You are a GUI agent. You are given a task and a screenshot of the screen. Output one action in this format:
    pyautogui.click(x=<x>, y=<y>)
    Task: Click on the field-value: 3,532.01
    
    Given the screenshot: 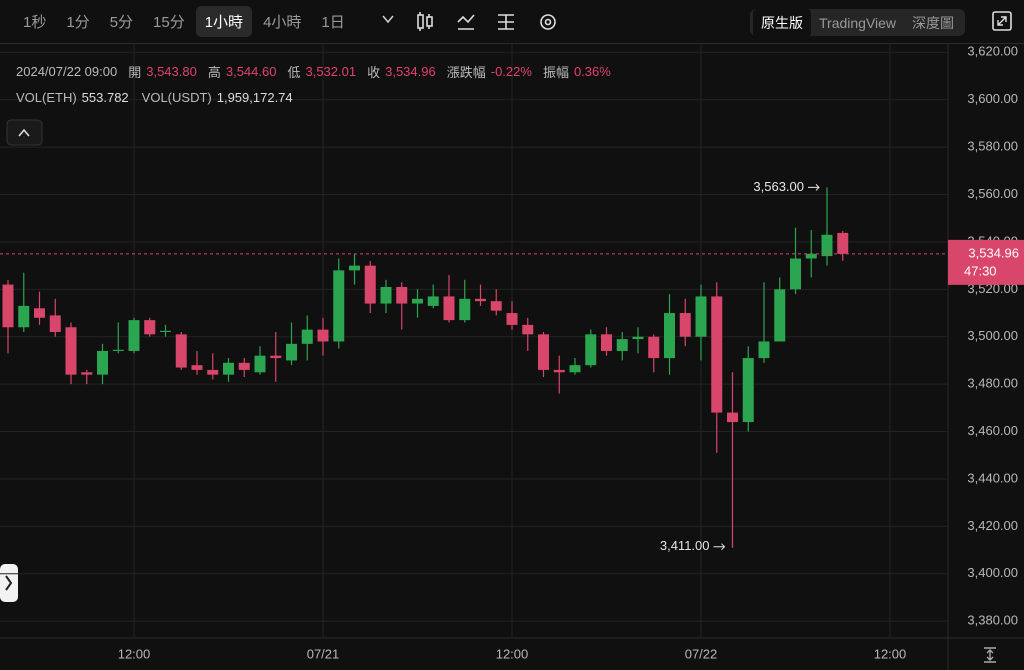 What is the action you would take?
    pyautogui.click(x=331, y=71)
    